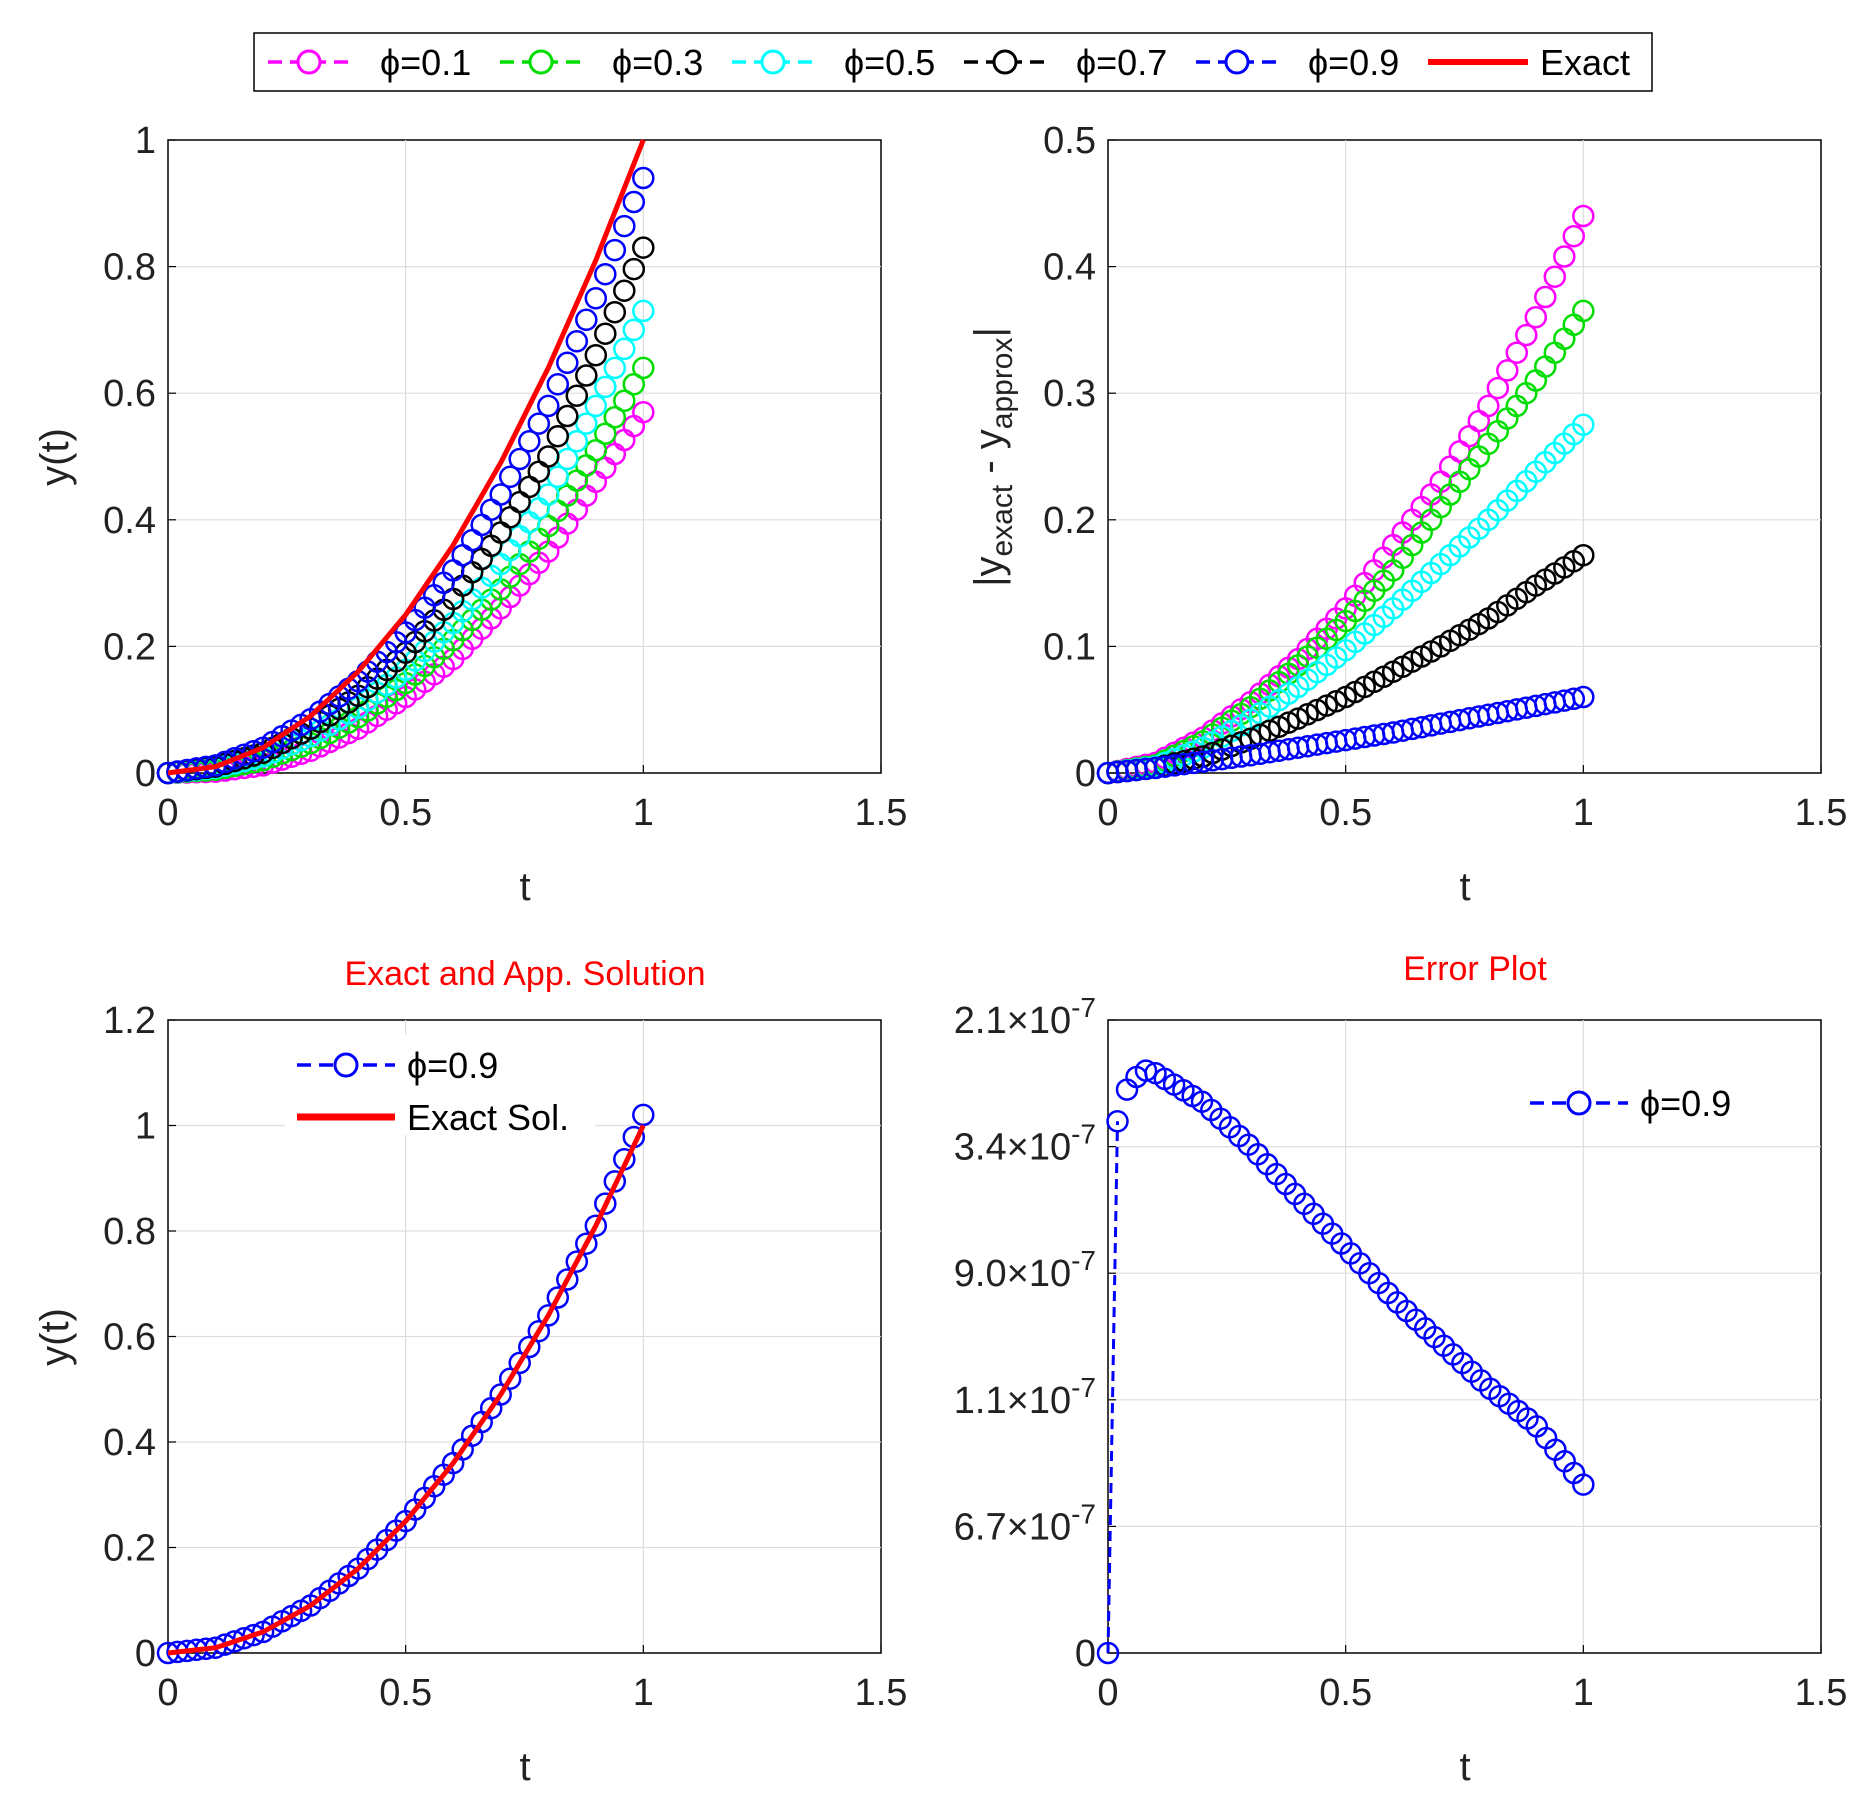 This screenshot has height=1807, width=1867. What do you see at coordinates (1025, 1270) in the screenshot?
I see `y-tick-label: 9.0×10⁻⁷` at bounding box center [1025, 1270].